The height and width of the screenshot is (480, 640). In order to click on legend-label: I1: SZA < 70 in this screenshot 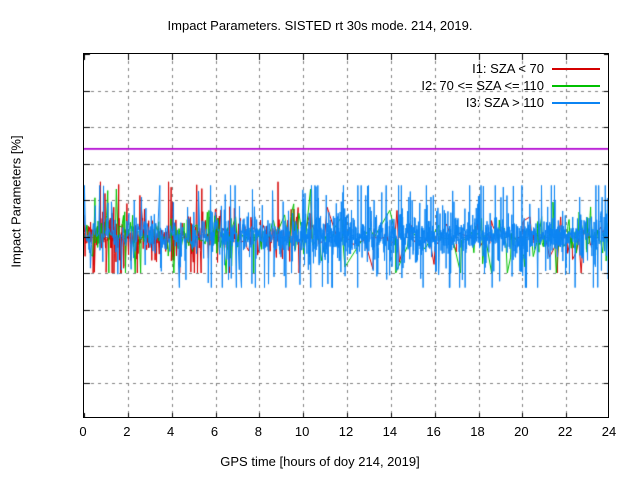, I will do `click(508, 68)`.